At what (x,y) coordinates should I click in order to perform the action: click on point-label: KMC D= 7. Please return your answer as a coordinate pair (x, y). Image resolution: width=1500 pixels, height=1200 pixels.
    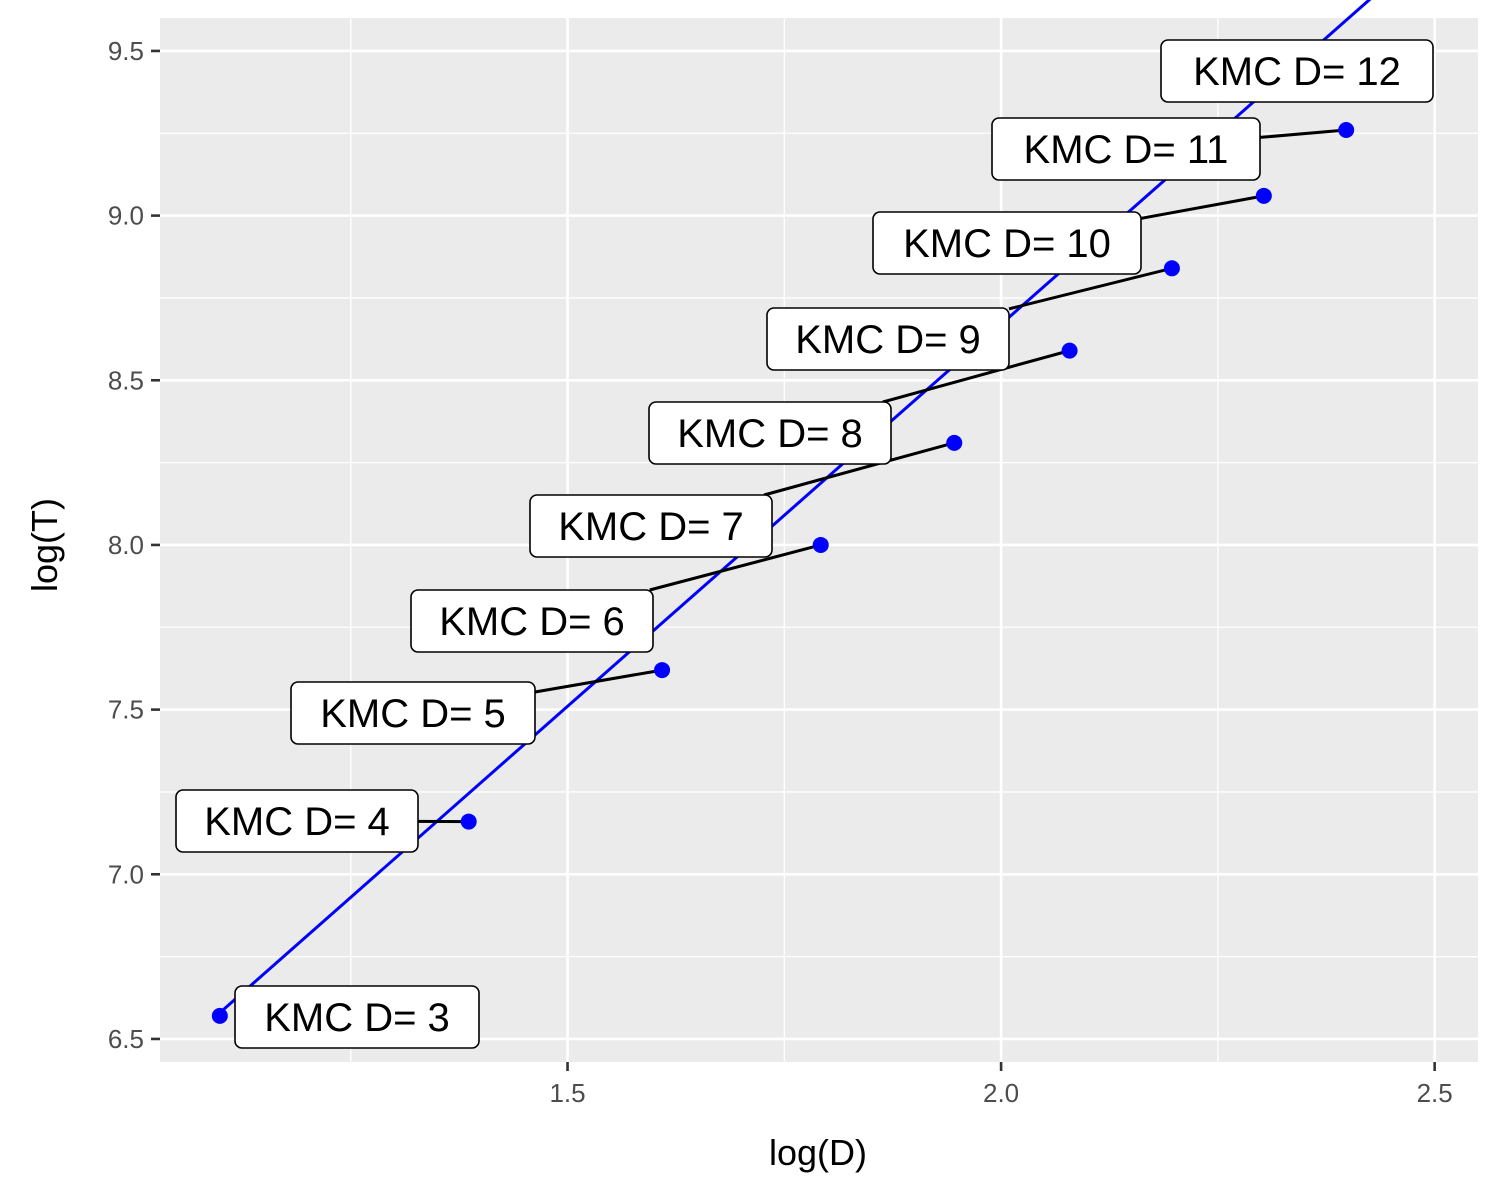
    Looking at the image, I should click on (651, 527).